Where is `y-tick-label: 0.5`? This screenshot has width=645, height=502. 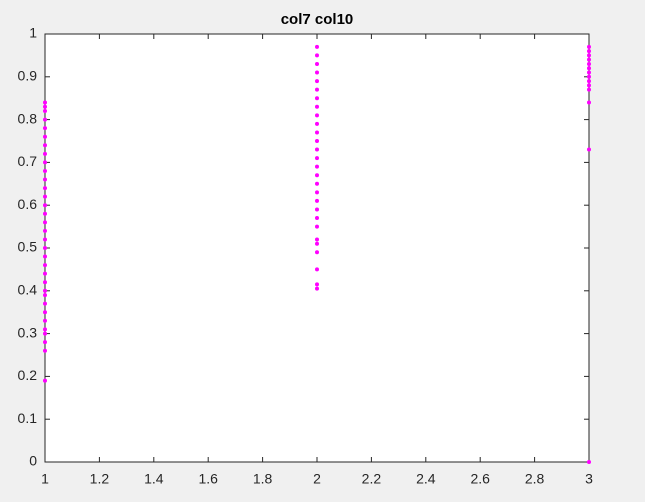 y-tick-label: 0.5 is located at coordinates (28, 247).